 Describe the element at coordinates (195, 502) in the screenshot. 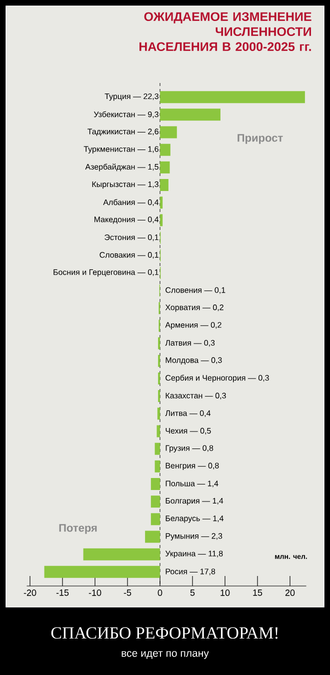

I see `y-tick-label: Болгария — 1,4` at that location.